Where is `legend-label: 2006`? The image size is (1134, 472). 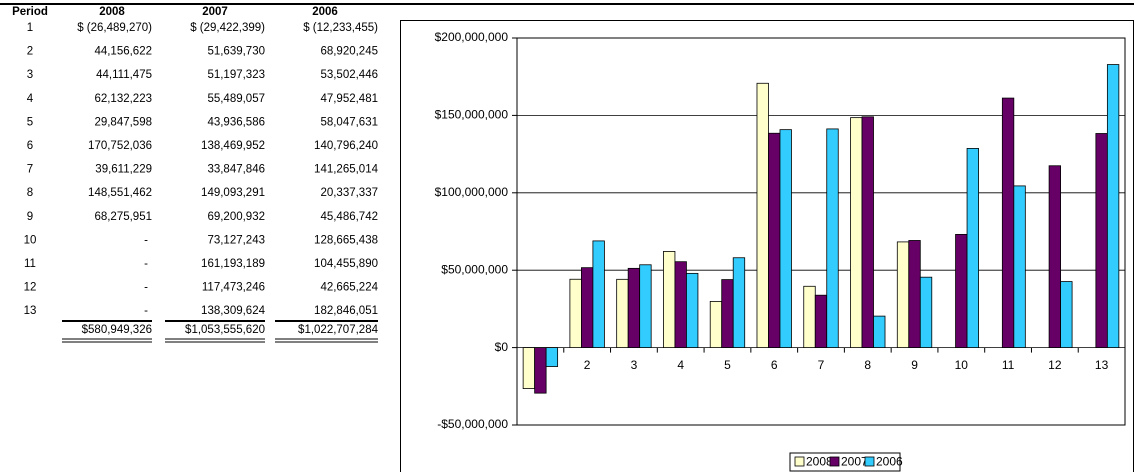
legend-label: 2006 is located at coordinates (889, 462).